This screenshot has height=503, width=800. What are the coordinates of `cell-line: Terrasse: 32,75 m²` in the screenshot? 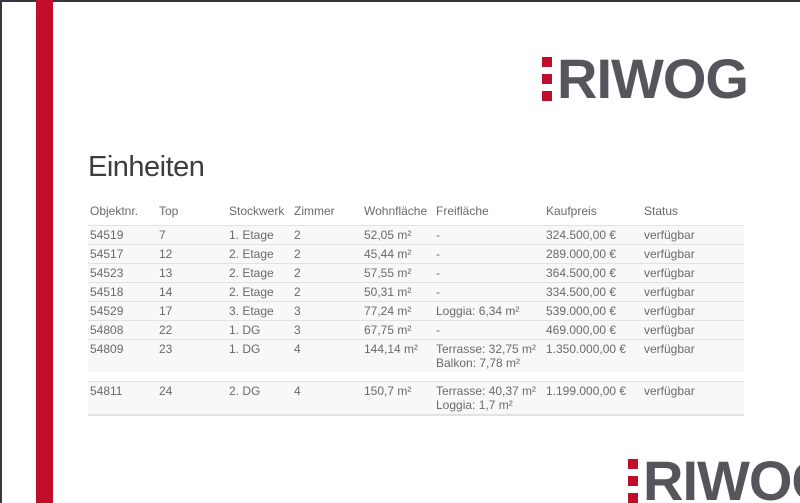 It's located at (486, 349).